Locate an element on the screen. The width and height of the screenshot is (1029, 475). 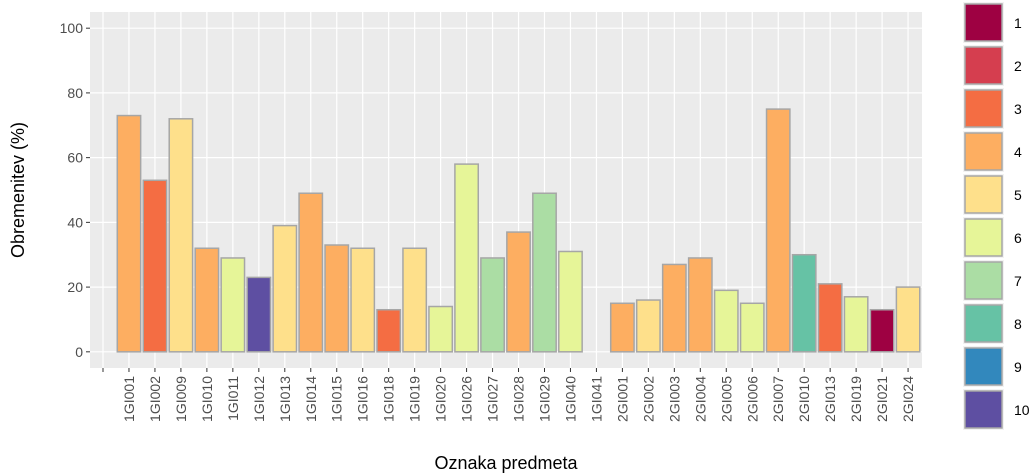
x-tick-label: 1GI014 is located at coordinates (311, 399).